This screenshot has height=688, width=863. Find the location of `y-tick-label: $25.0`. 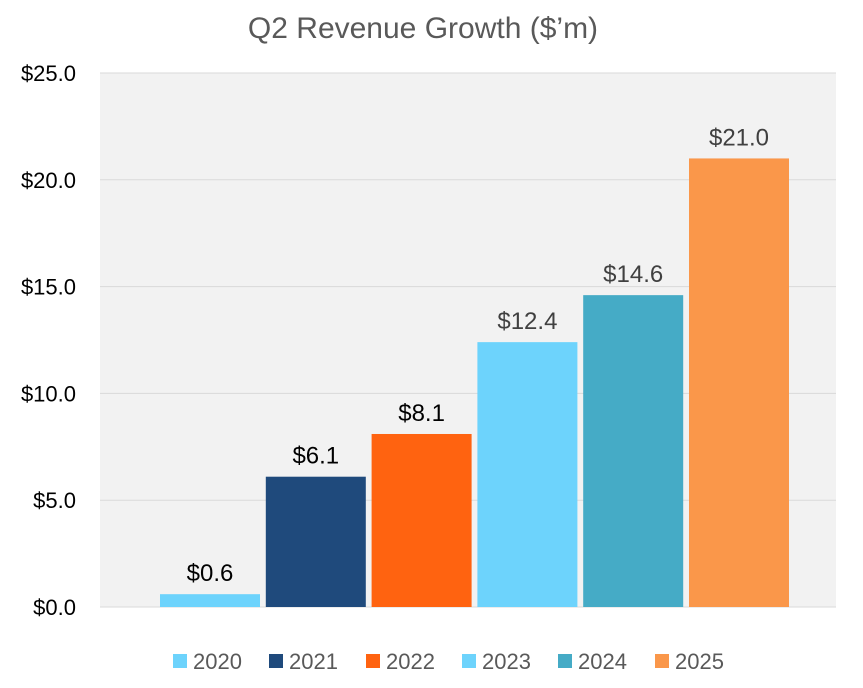

y-tick-label: $25.0 is located at coordinates (48, 73).